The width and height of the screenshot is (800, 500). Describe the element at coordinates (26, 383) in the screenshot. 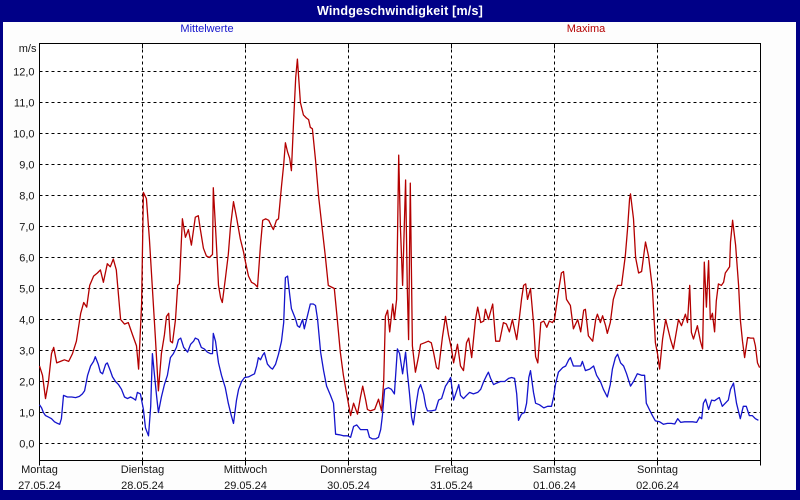

I see `y-tick-label: 2,0` at that location.